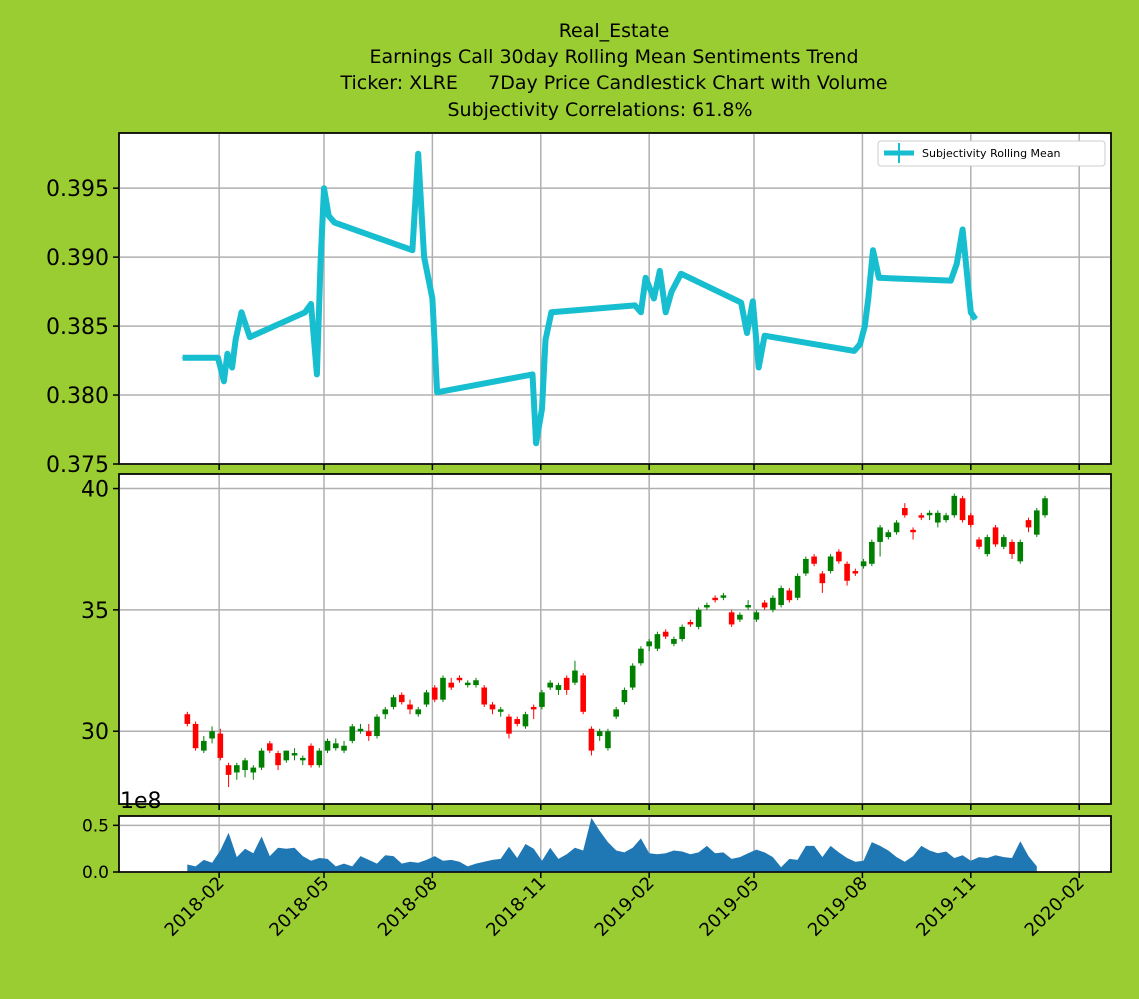 Image resolution: width=1139 pixels, height=999 pixels. What do you see at coordinates (408, 907) in the screenshot?
I see `x-tick-label: 2018-08` at bounding box center [408, 907].